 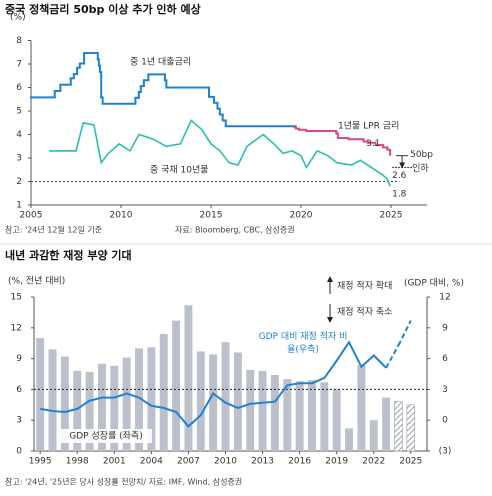 I want to click on y2-tick-label: (3), so click(x=445, y=452).